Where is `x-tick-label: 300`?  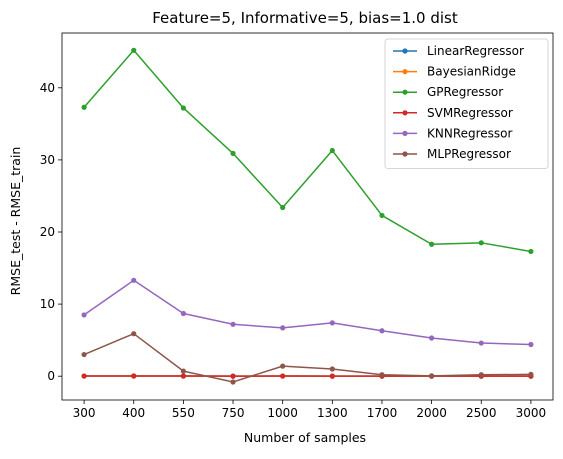 x-tick-label: 300 is located at coordinates (84, 413).